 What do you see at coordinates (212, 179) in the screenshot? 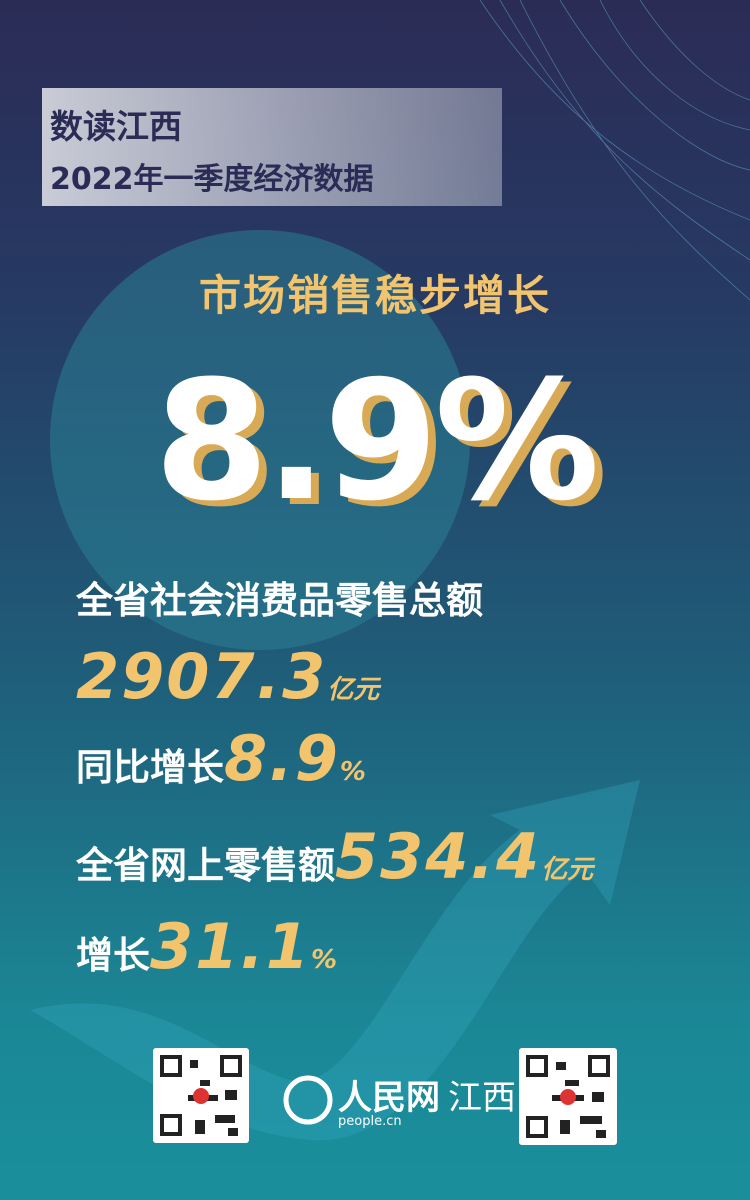
I see `header-subtitle: 2022年一季度经济数据` at bounding box center [212, 179].